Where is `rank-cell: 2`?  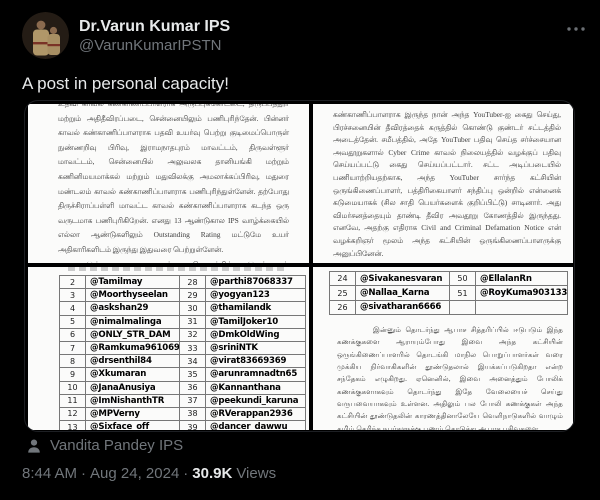 rank-cell: 2 is located at coordinates (72, 282).